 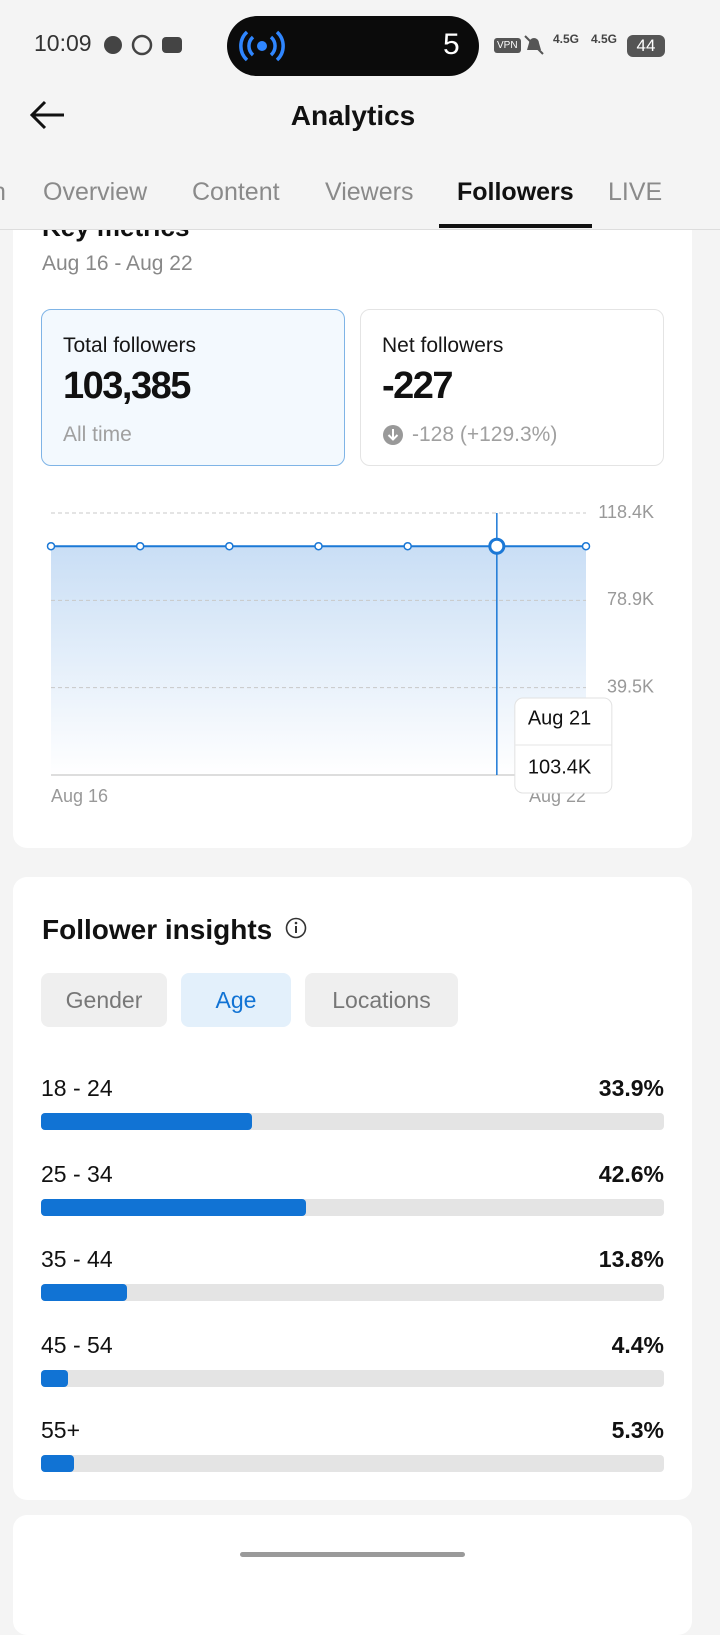 What do you see at coordinates (353, 115) in the screenshot?
I see `page-title: Analytics` at bounding box center [353, 115].